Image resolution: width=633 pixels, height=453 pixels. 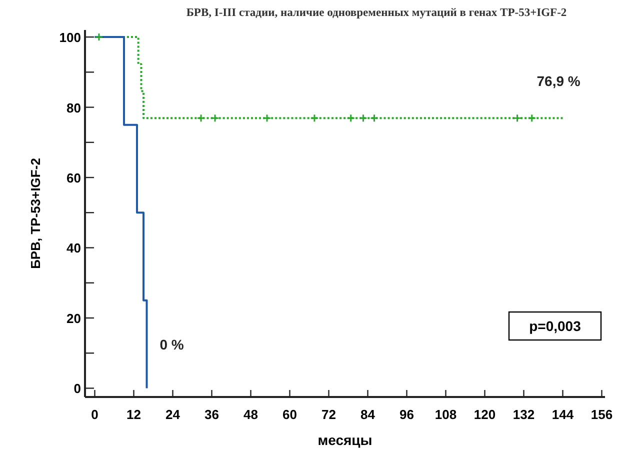 What do you see at coordinates (94, 414) in the screenshot?
I see `x-tick-label: 0` at bounding box center [94, 414].